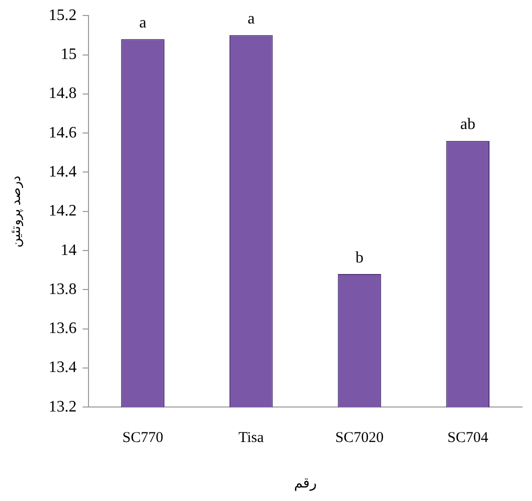  I want to click on y-tick-label: 15, so click(68, 54).